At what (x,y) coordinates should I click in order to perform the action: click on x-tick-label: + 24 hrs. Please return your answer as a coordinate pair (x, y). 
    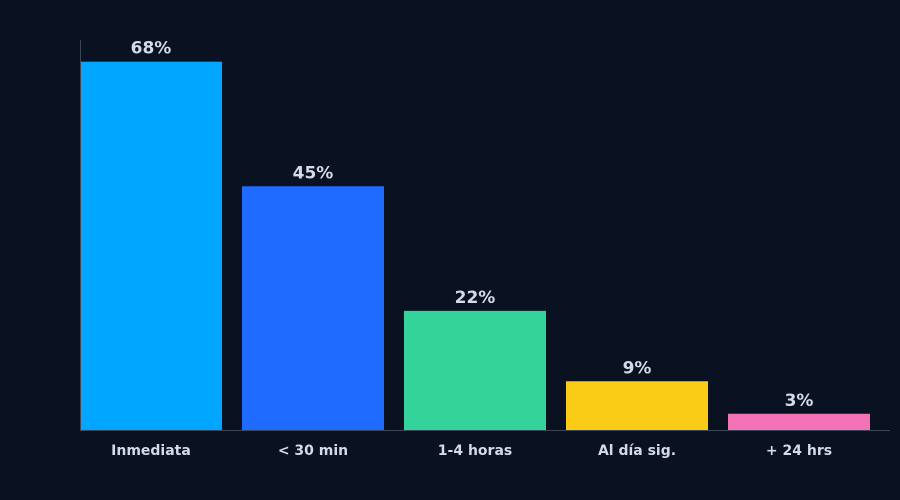
    Looking at the image, I should click on (799, 451).